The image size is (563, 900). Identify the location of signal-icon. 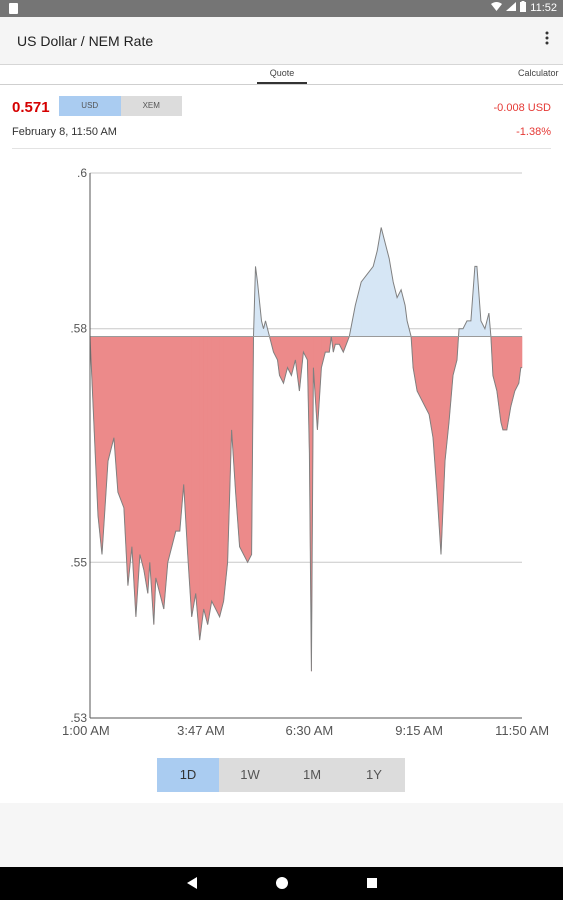
(511, 8).